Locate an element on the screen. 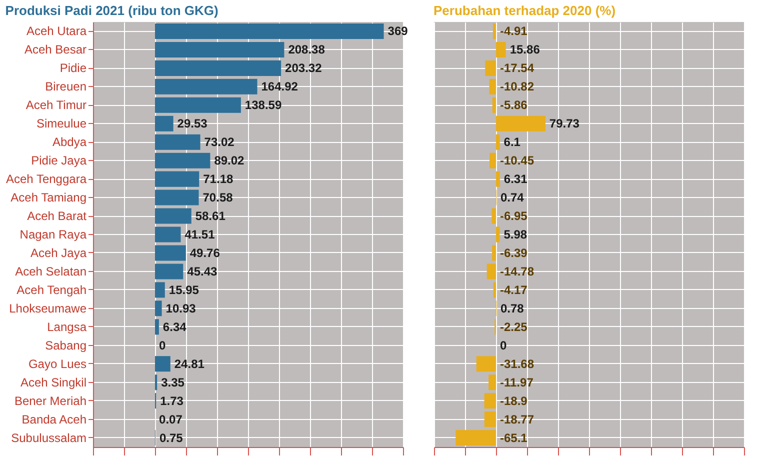  chart-title: Perubahan terhadap 2020 (%) is located at coordinates (525, 10).